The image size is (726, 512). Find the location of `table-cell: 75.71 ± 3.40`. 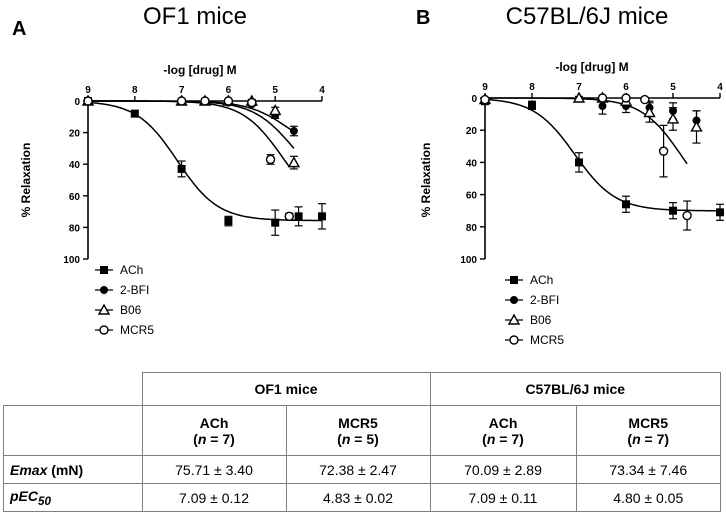

table-cell: 75.71 ± 3.40 is located at coordinates (214, 469).